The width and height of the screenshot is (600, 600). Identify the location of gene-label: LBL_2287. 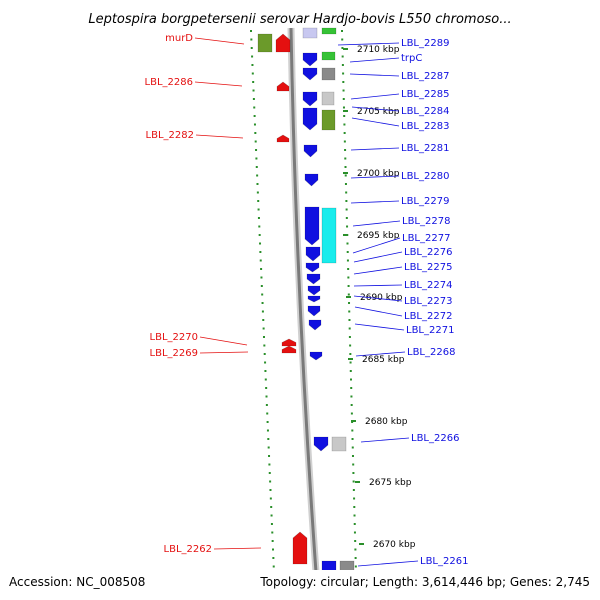
(425, 76).